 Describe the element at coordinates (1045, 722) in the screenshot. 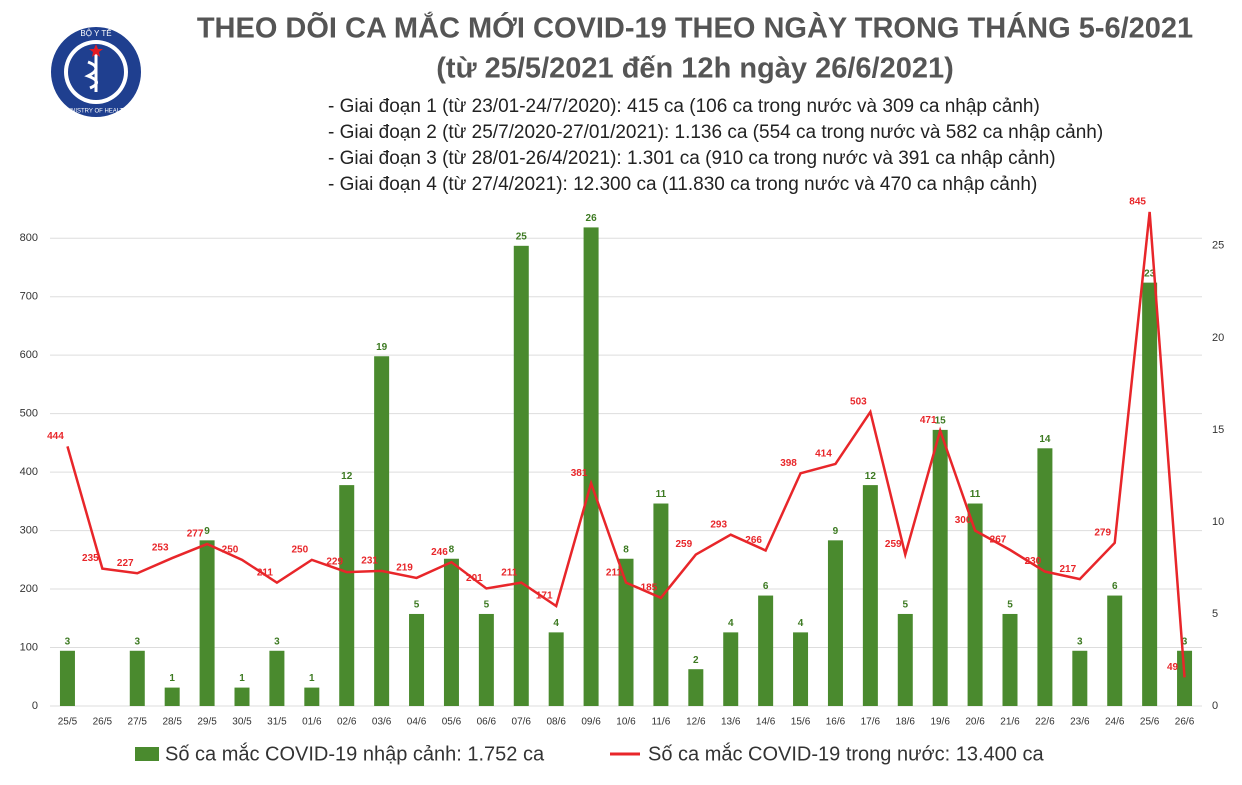

I see `x-tick-label: 22/6` at that location.